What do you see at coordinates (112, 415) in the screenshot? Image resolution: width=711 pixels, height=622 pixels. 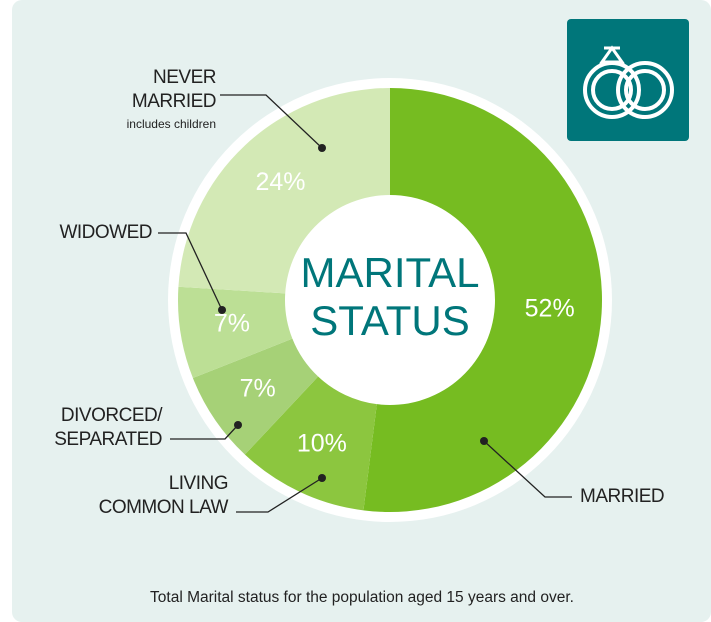 I see `category-label: DIVORCED/` at bounding box center [112, 415].